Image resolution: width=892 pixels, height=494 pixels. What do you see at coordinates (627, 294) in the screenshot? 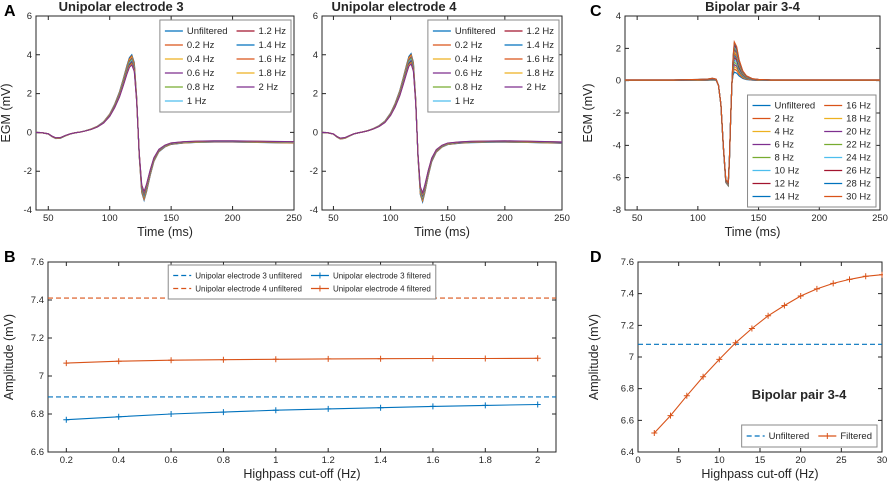
I see `svg-text: 7.4` at bounding box center [627, 294].